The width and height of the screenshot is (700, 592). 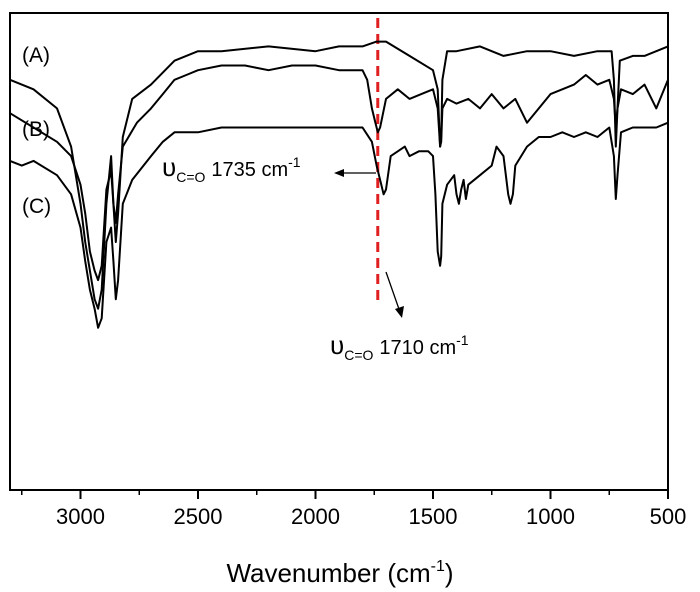 What do you see at coordinates (249, 170) in the screenshot?
I see `annotation-1735-text: 1735 cm` at bounding box center [249, 170].